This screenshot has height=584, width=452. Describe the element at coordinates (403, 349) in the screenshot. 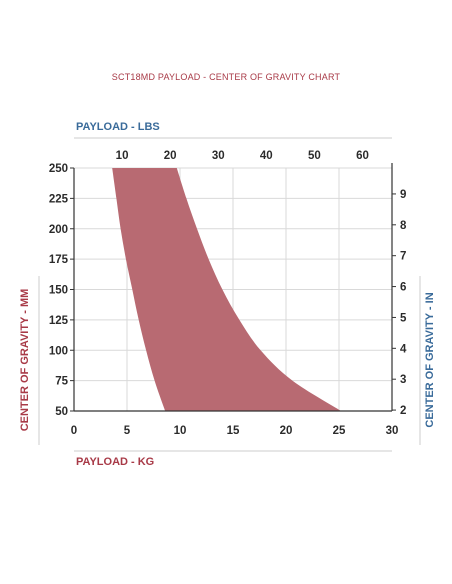

I see `y2-tick-label: 4` at that location.